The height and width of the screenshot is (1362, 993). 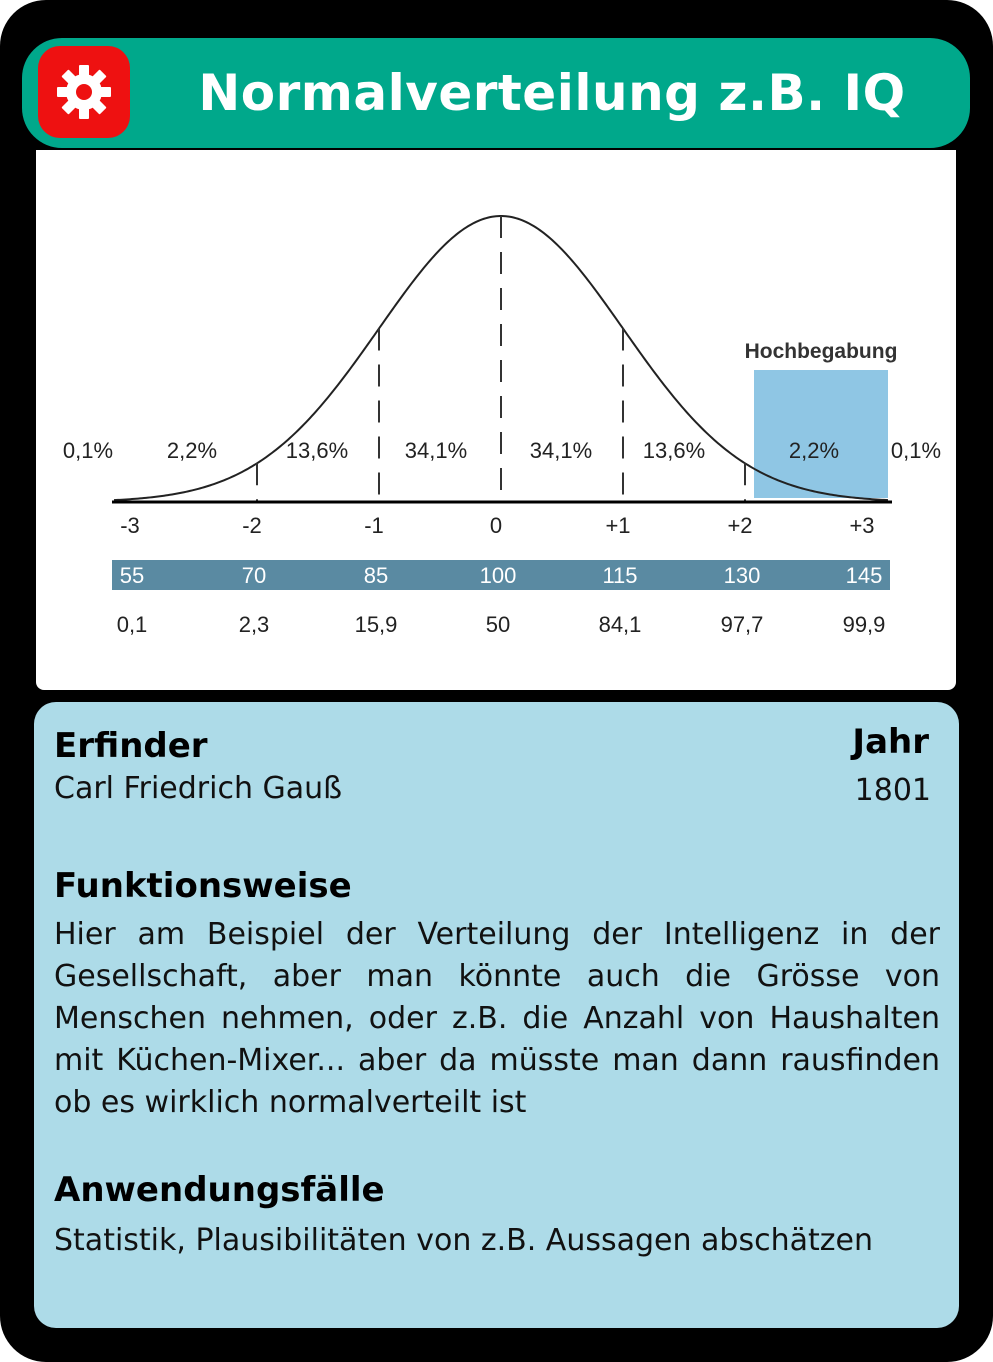 I want to click on percentile-label: 99,9, so click(x=864, y=624).